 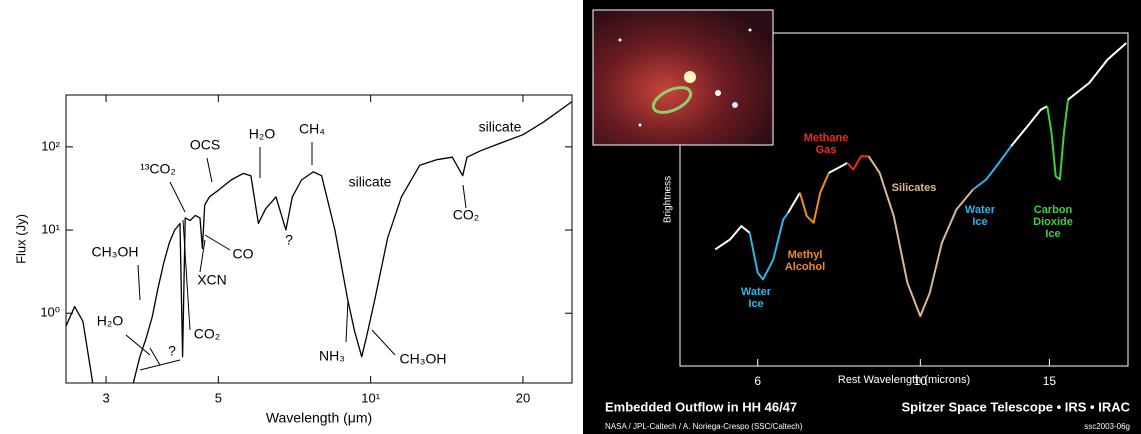 I want to click on caption-title: Embedded Outflow in HH 46/47, so click(x=701, y=406).